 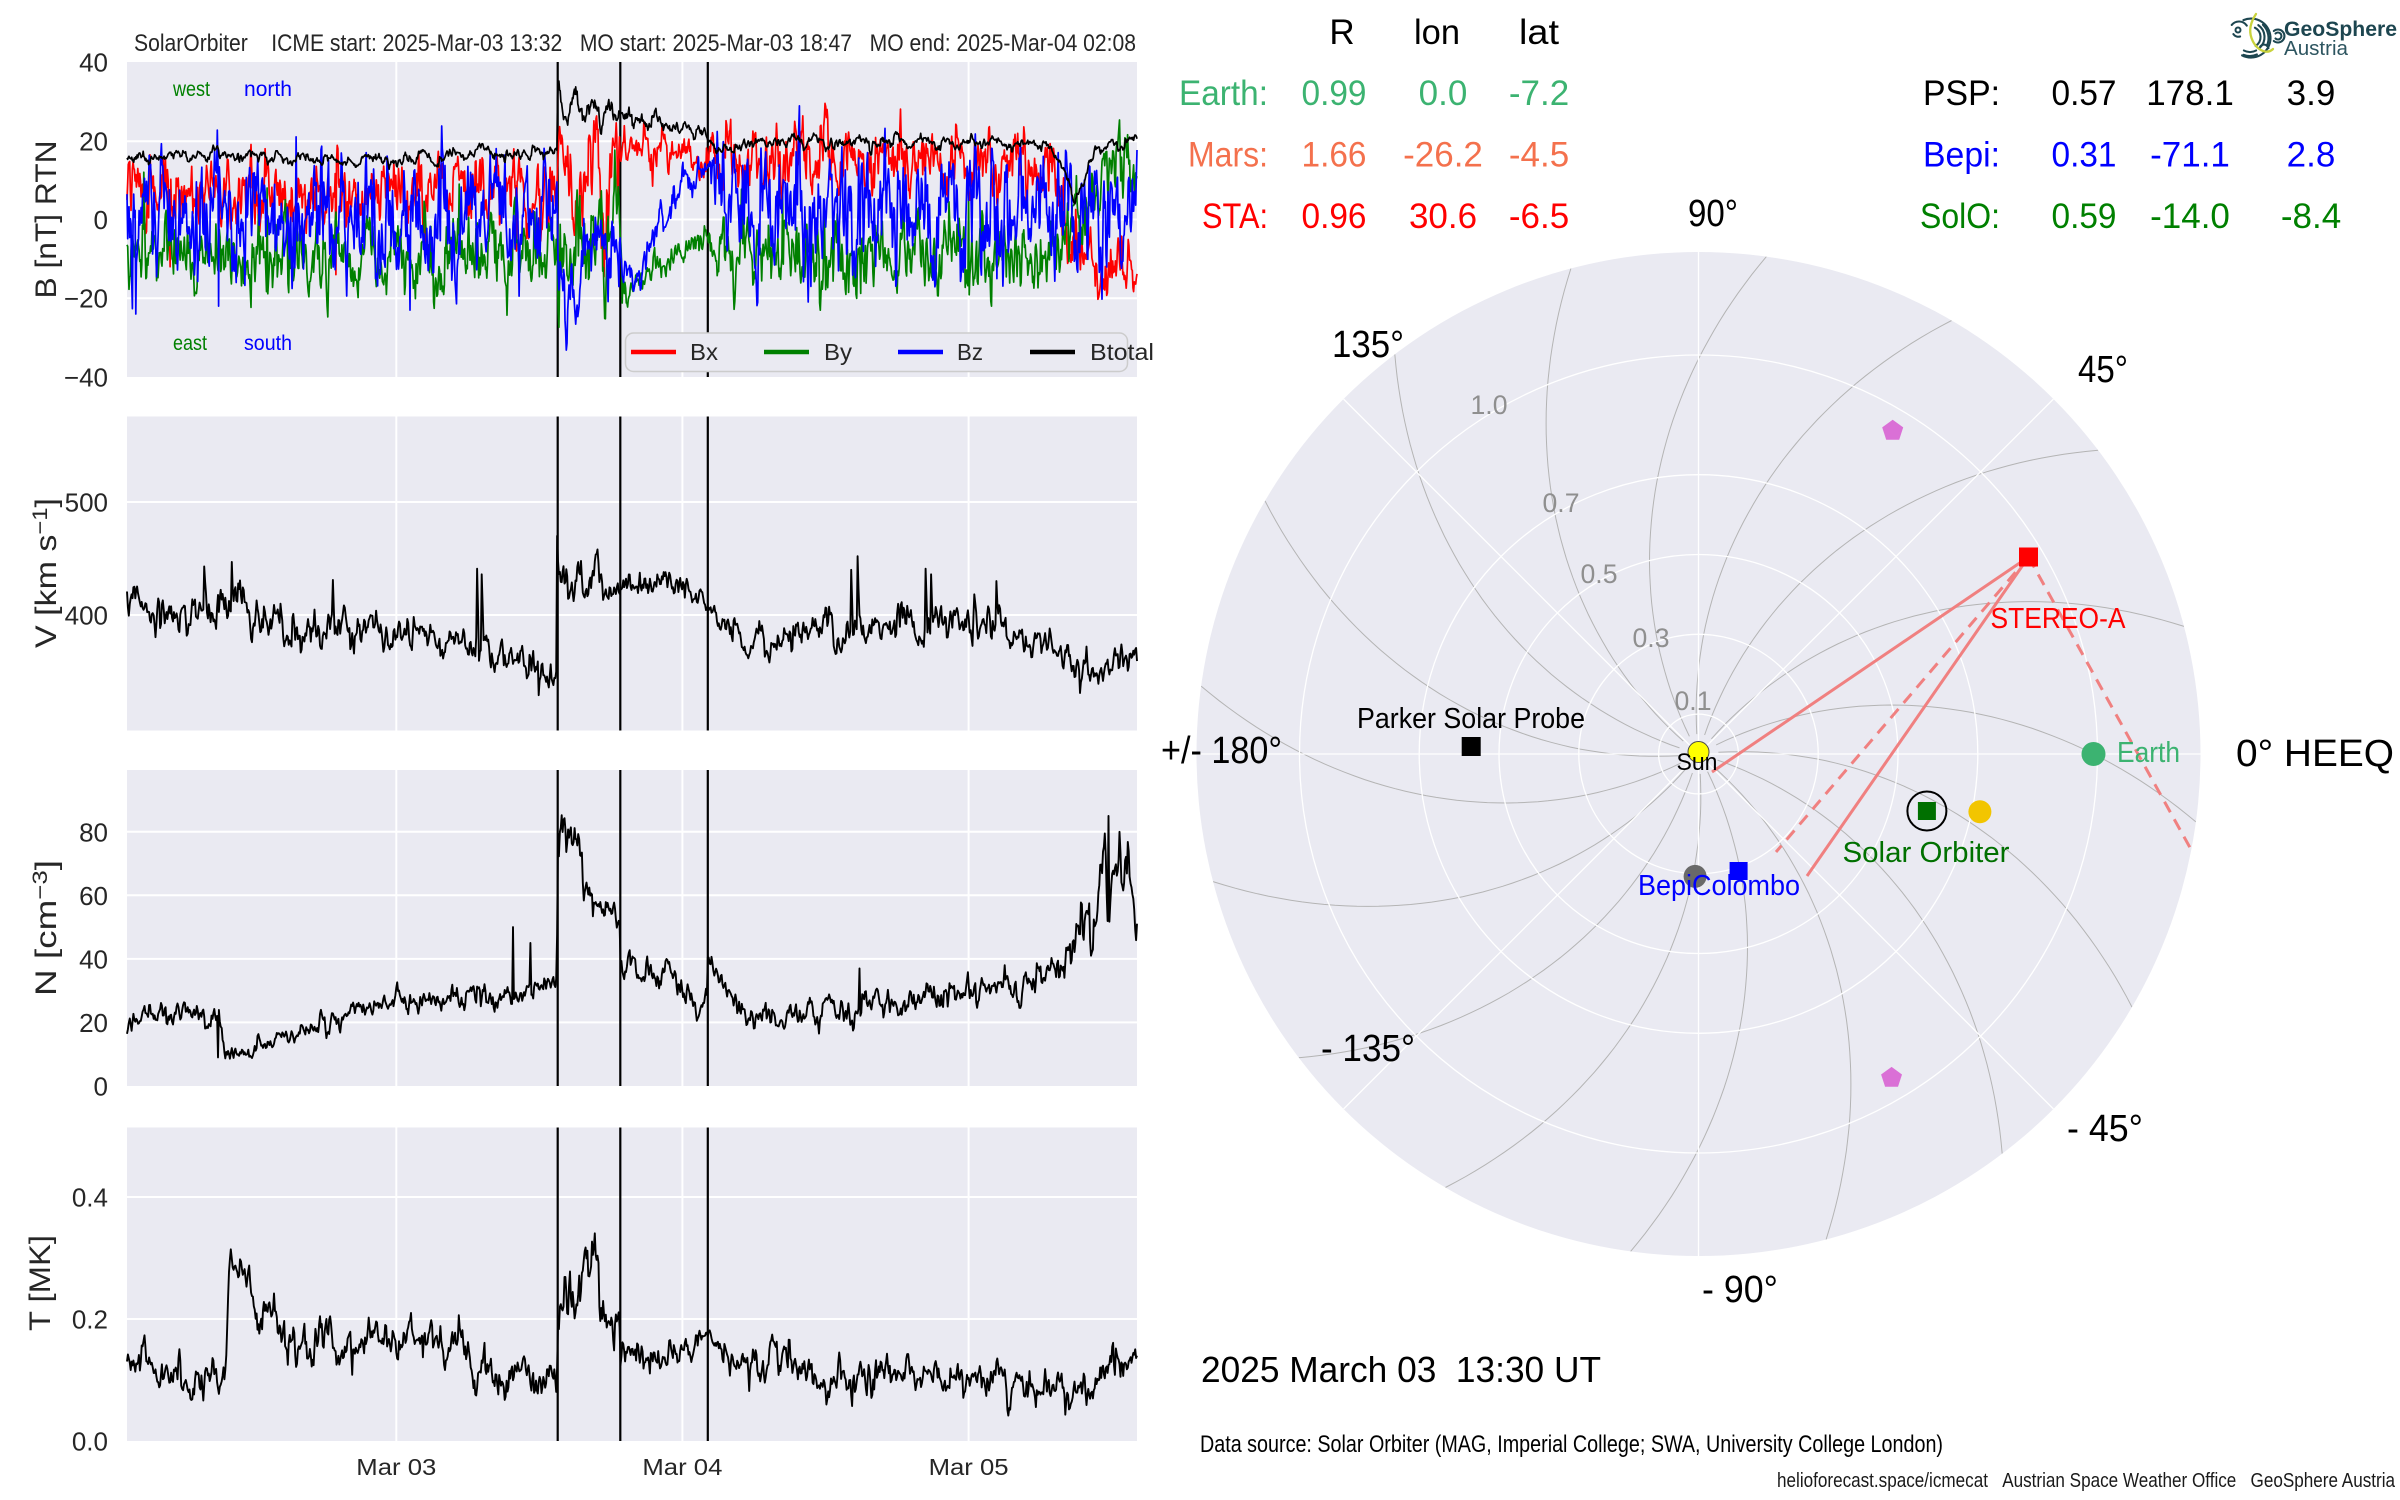 I want to click on svg-text: -71.1, so click(x=2190, y=155).